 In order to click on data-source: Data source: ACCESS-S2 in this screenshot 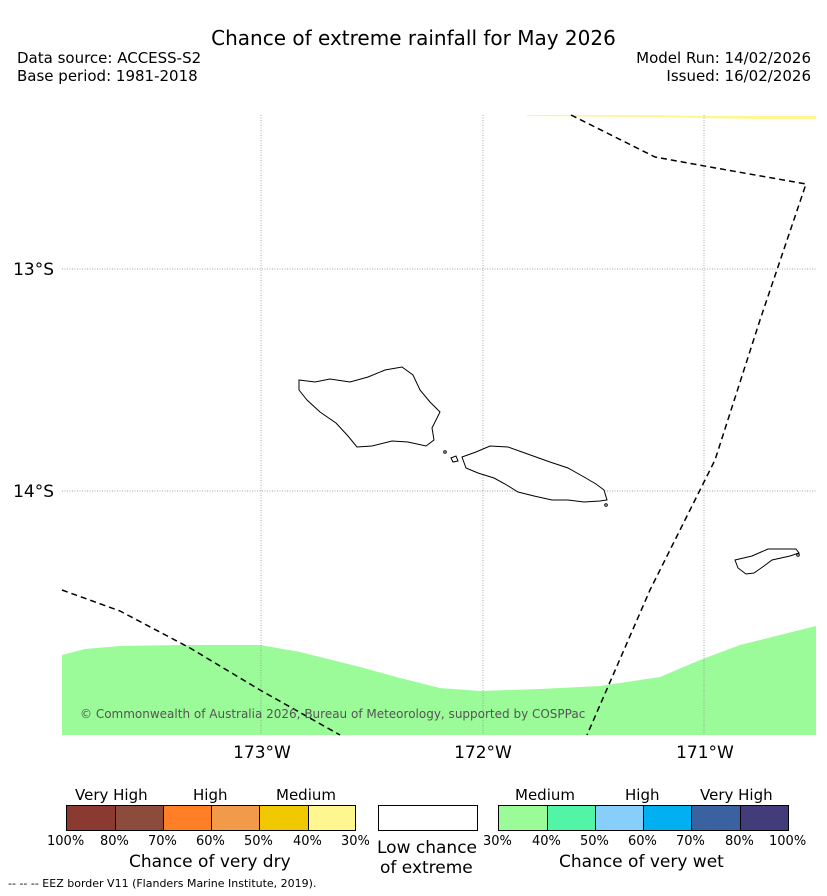, I will do `click(109, 58)`.